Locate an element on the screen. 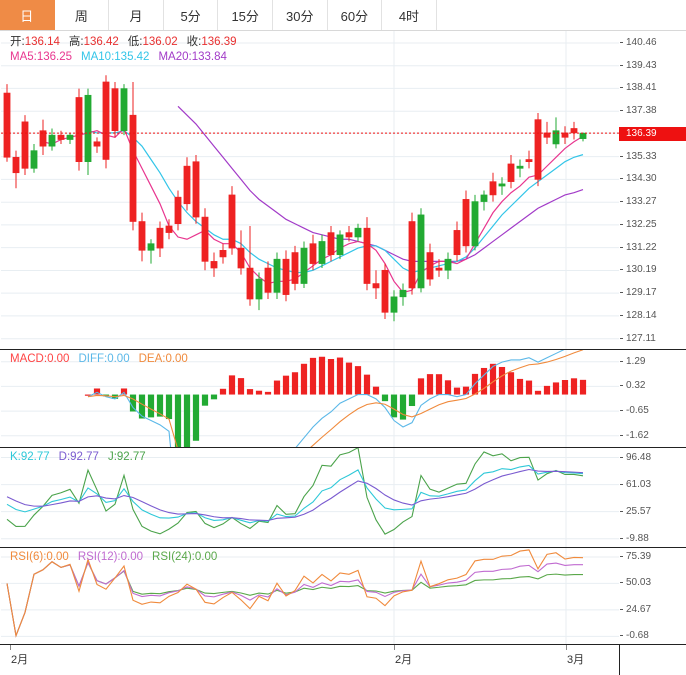  timeframe-tab-label: 5分 is located at coordinates (190, 16).